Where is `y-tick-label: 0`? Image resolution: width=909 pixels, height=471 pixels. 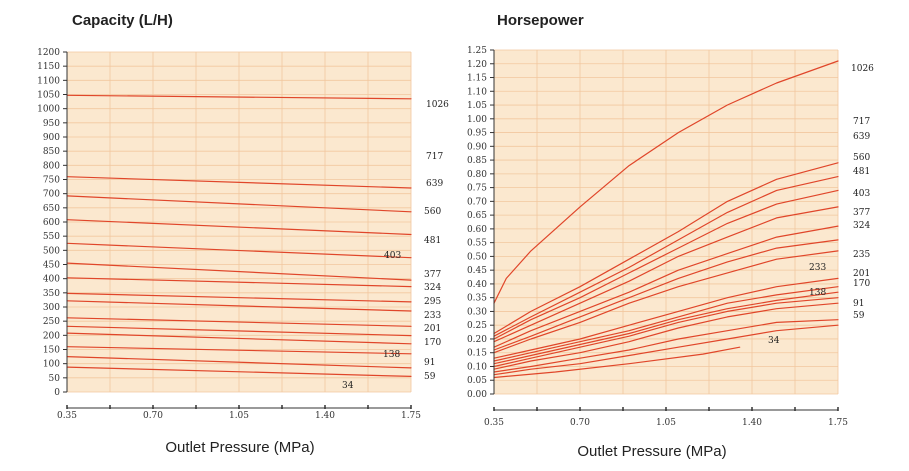 y-tick-label: 0 is located at coordinates (57, 393).